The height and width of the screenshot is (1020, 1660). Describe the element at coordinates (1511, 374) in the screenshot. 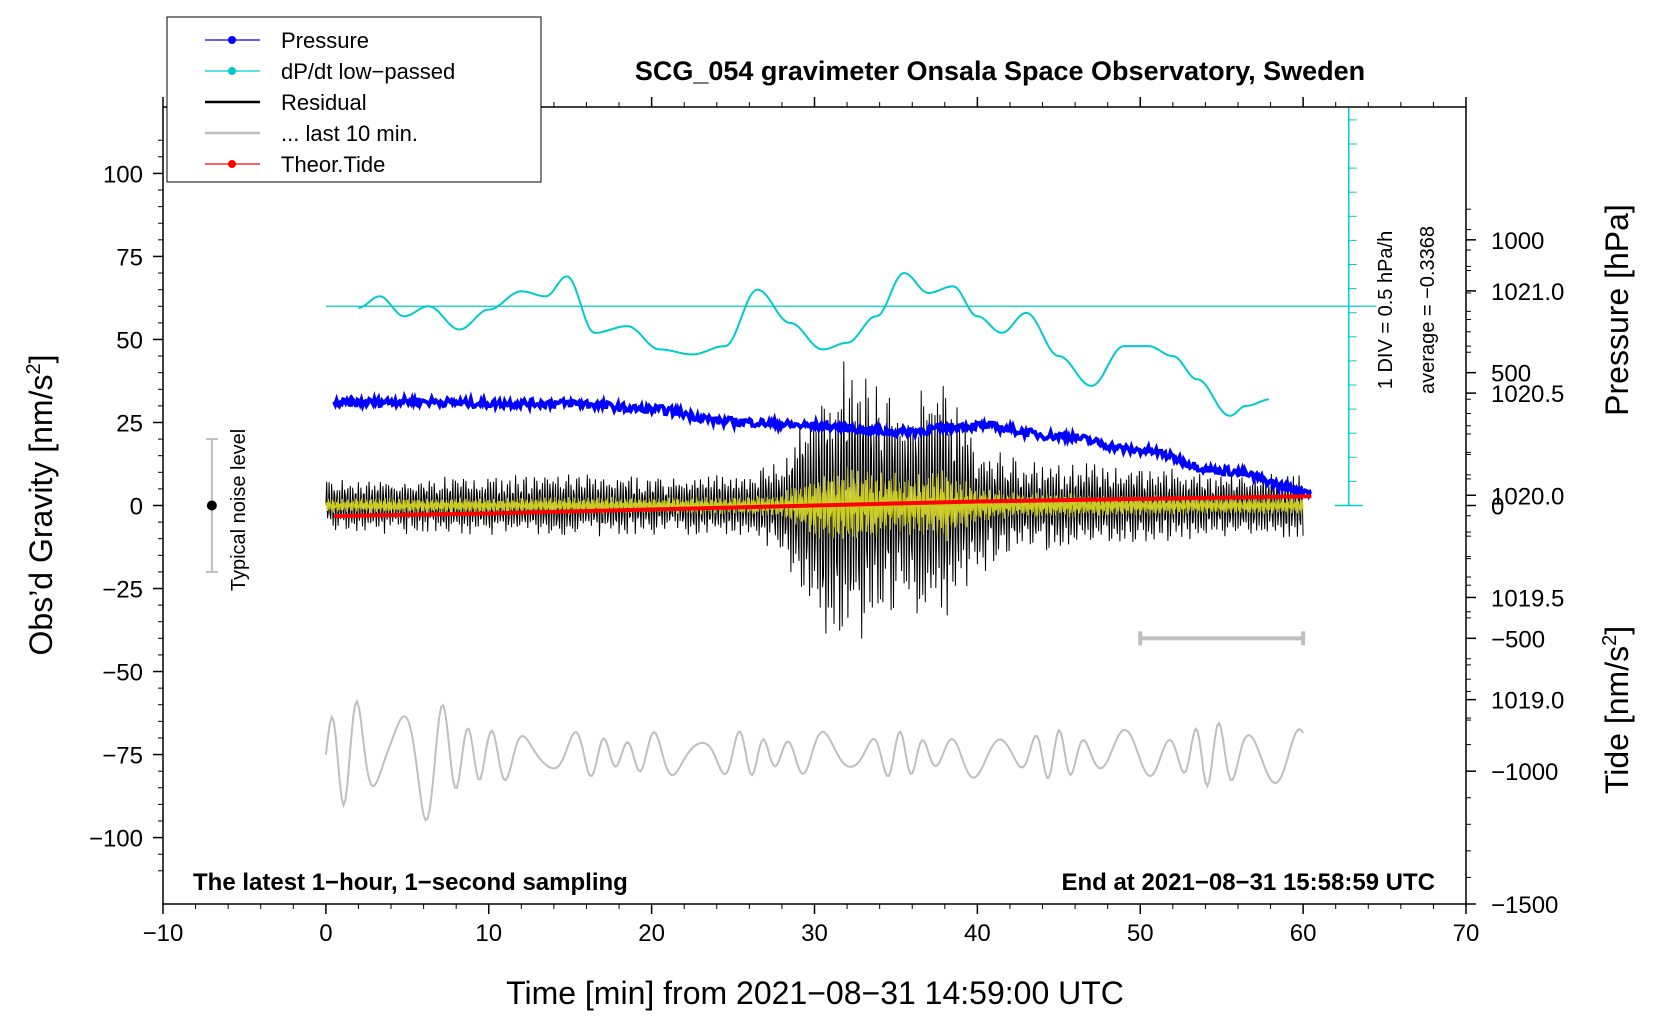

I see `tide-tick-label: 500` at that location.